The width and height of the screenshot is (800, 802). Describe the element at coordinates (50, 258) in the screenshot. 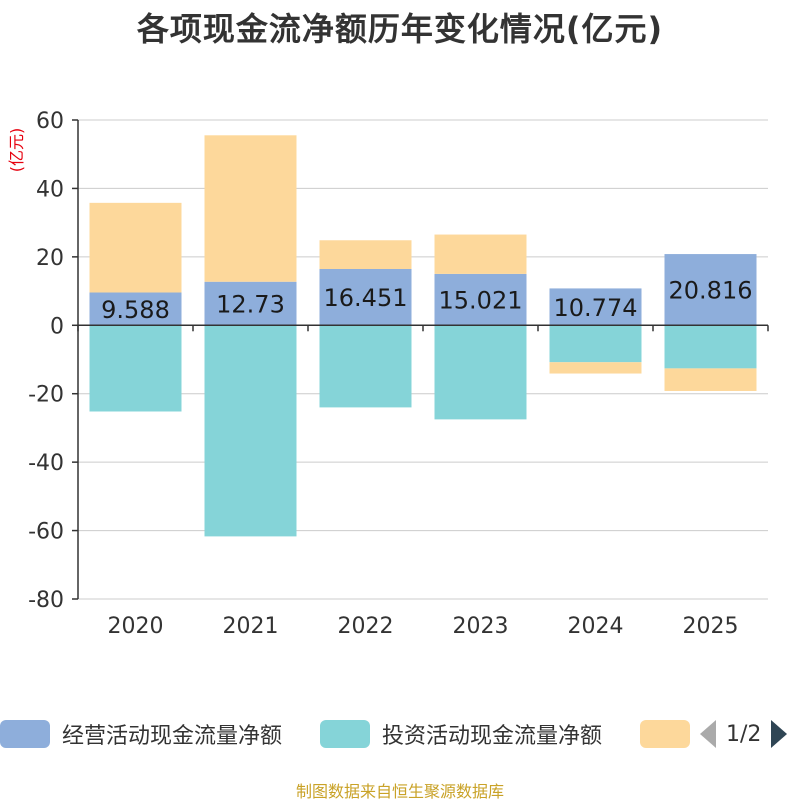

I see `y-tick-label: 20` at that location.